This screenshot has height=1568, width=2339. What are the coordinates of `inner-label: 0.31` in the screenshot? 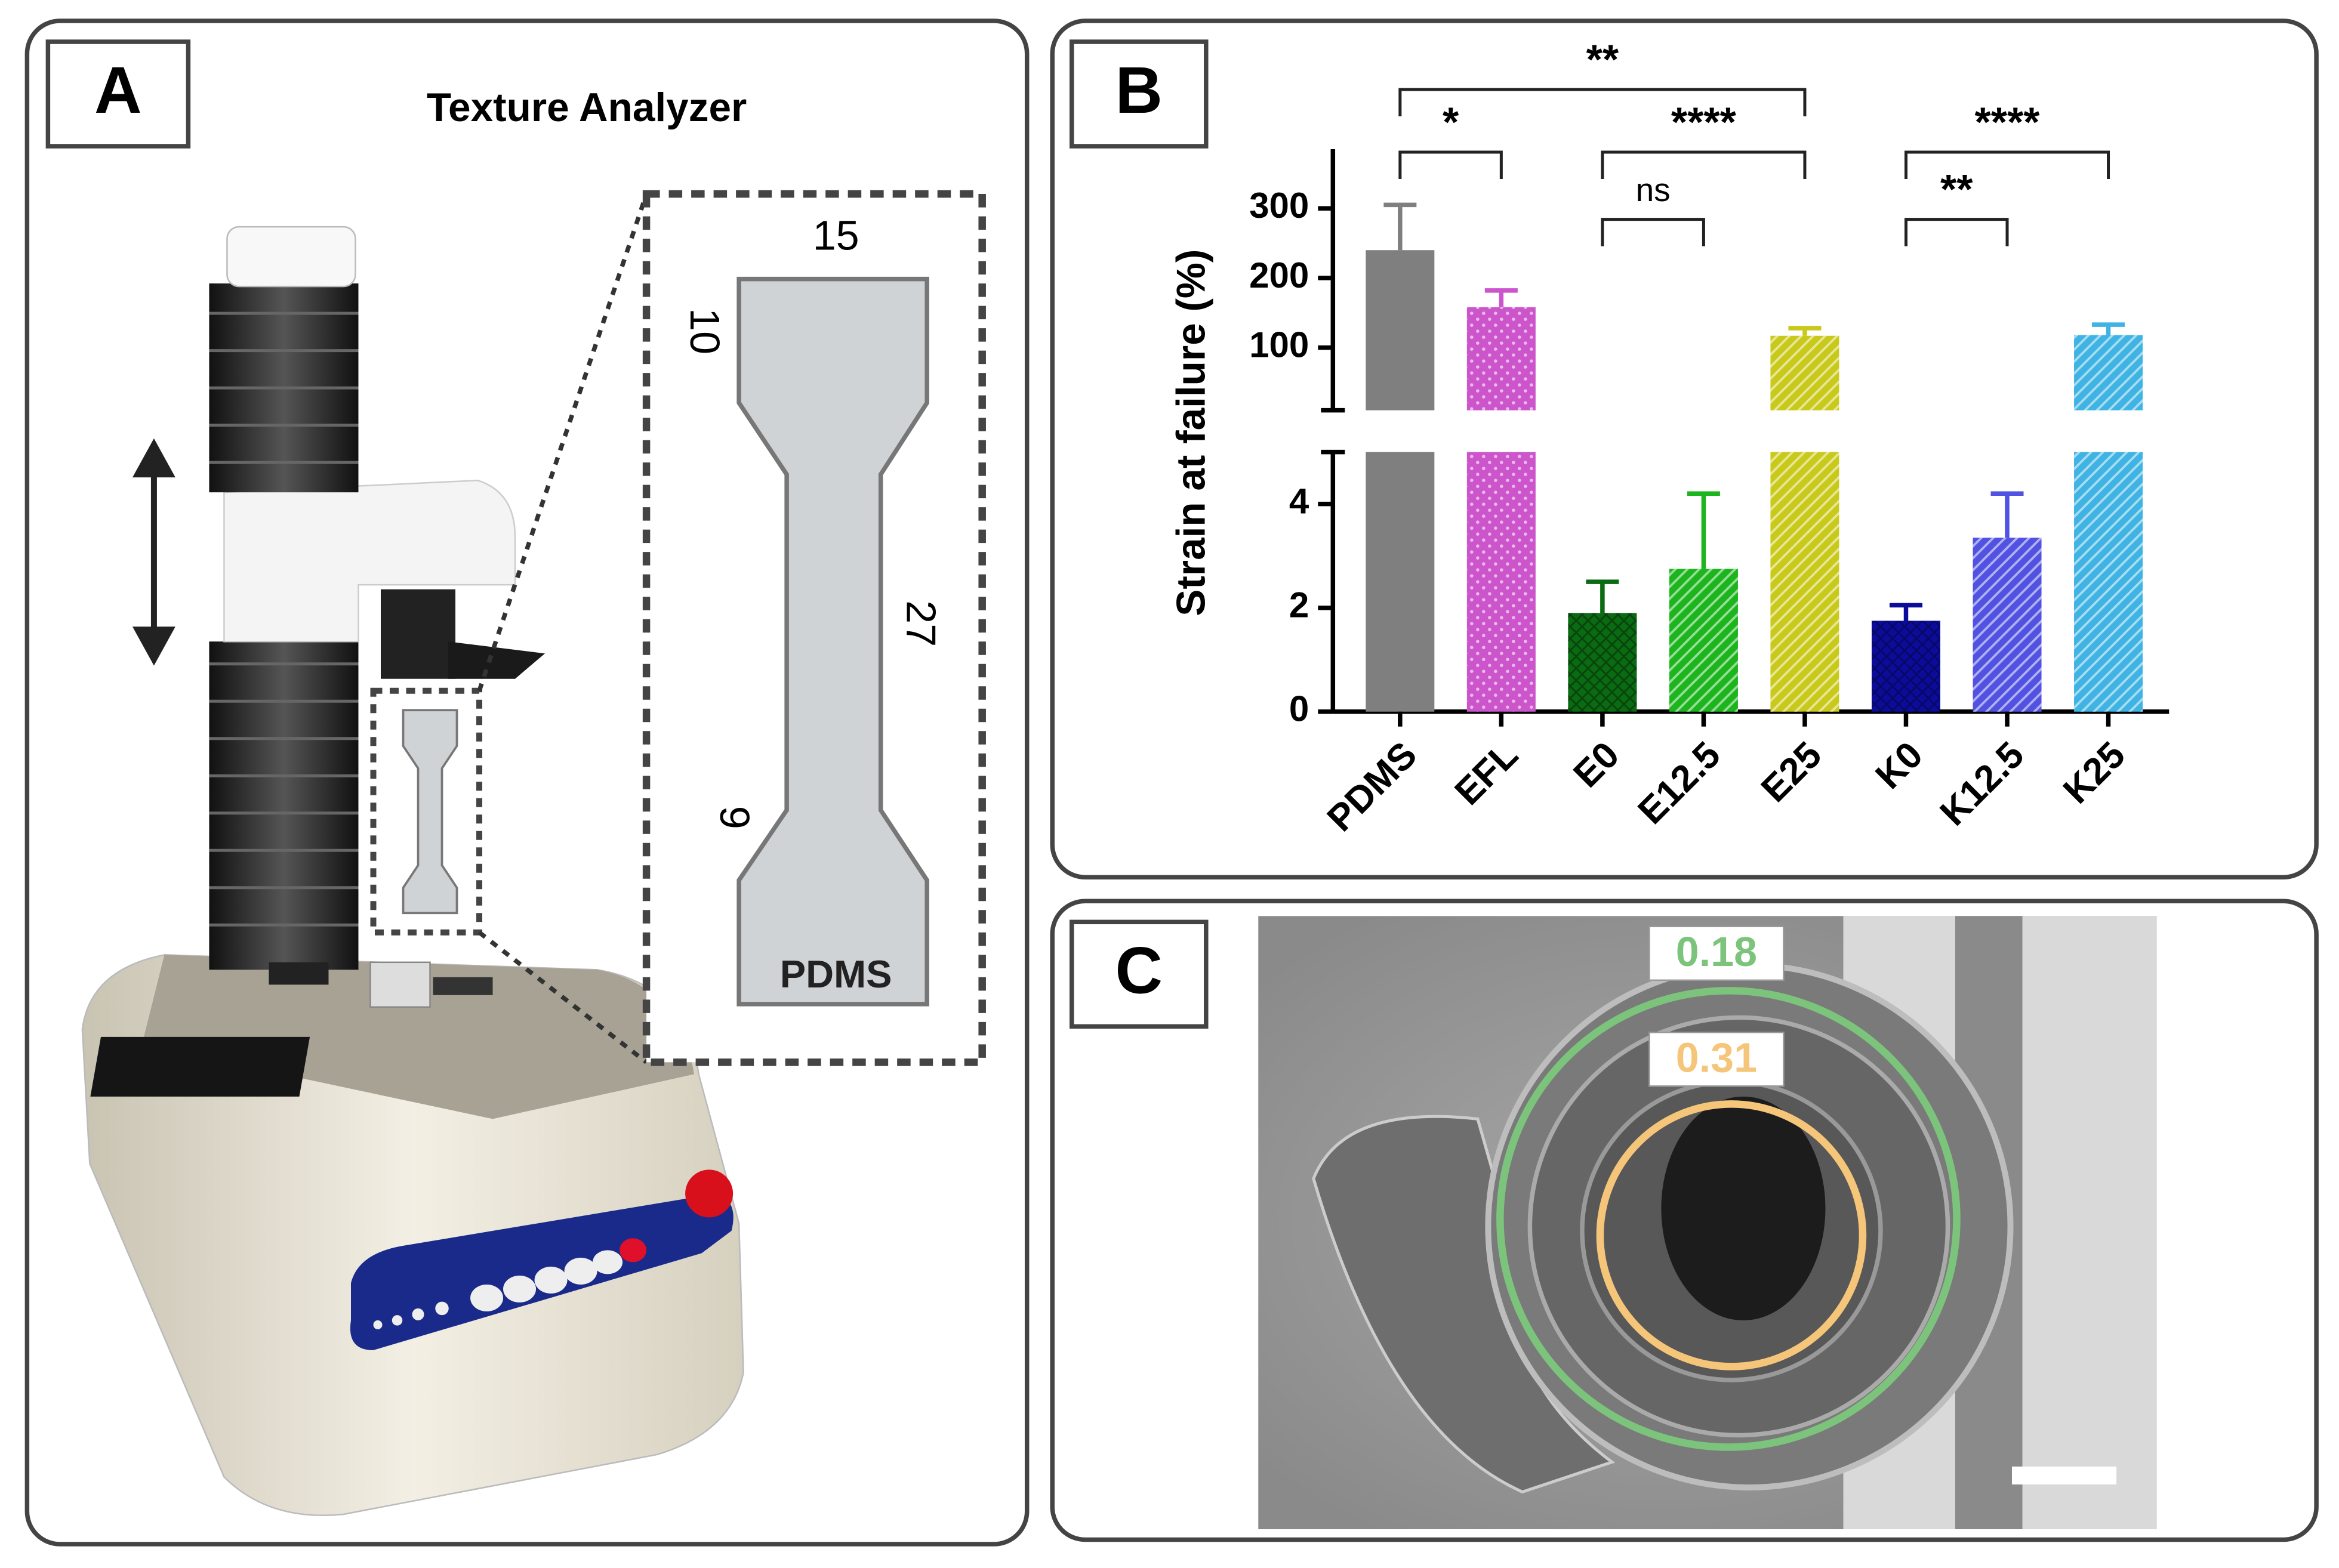 It's located at (1716, 1057).